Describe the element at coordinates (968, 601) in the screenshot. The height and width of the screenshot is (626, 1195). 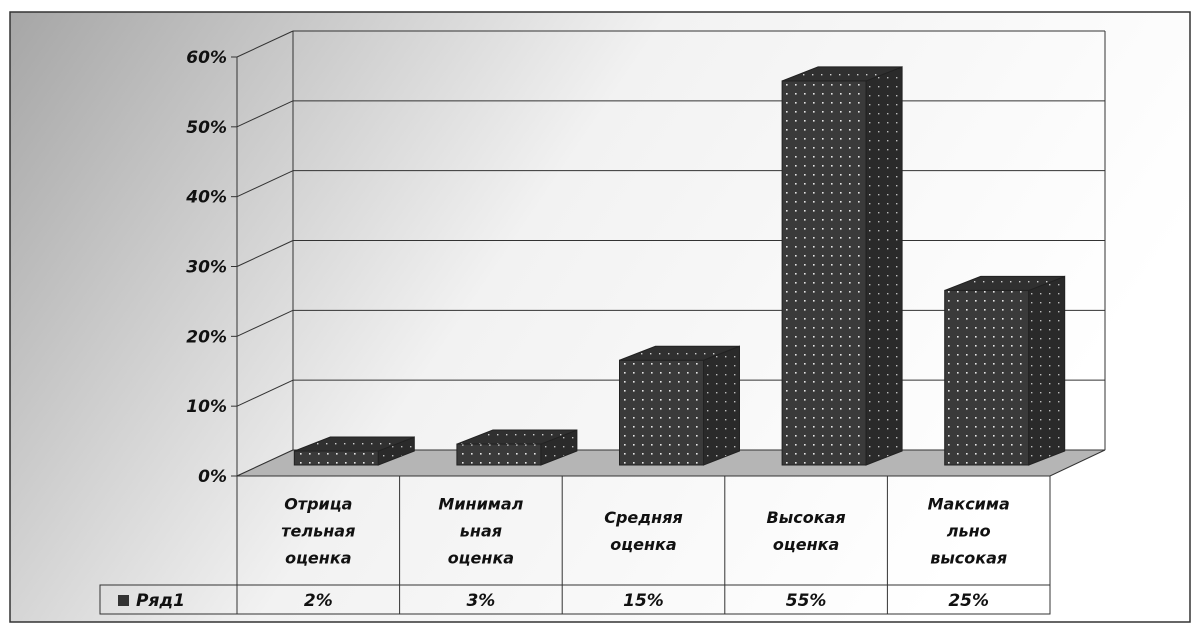
I see `value-label: 25%` at that location.